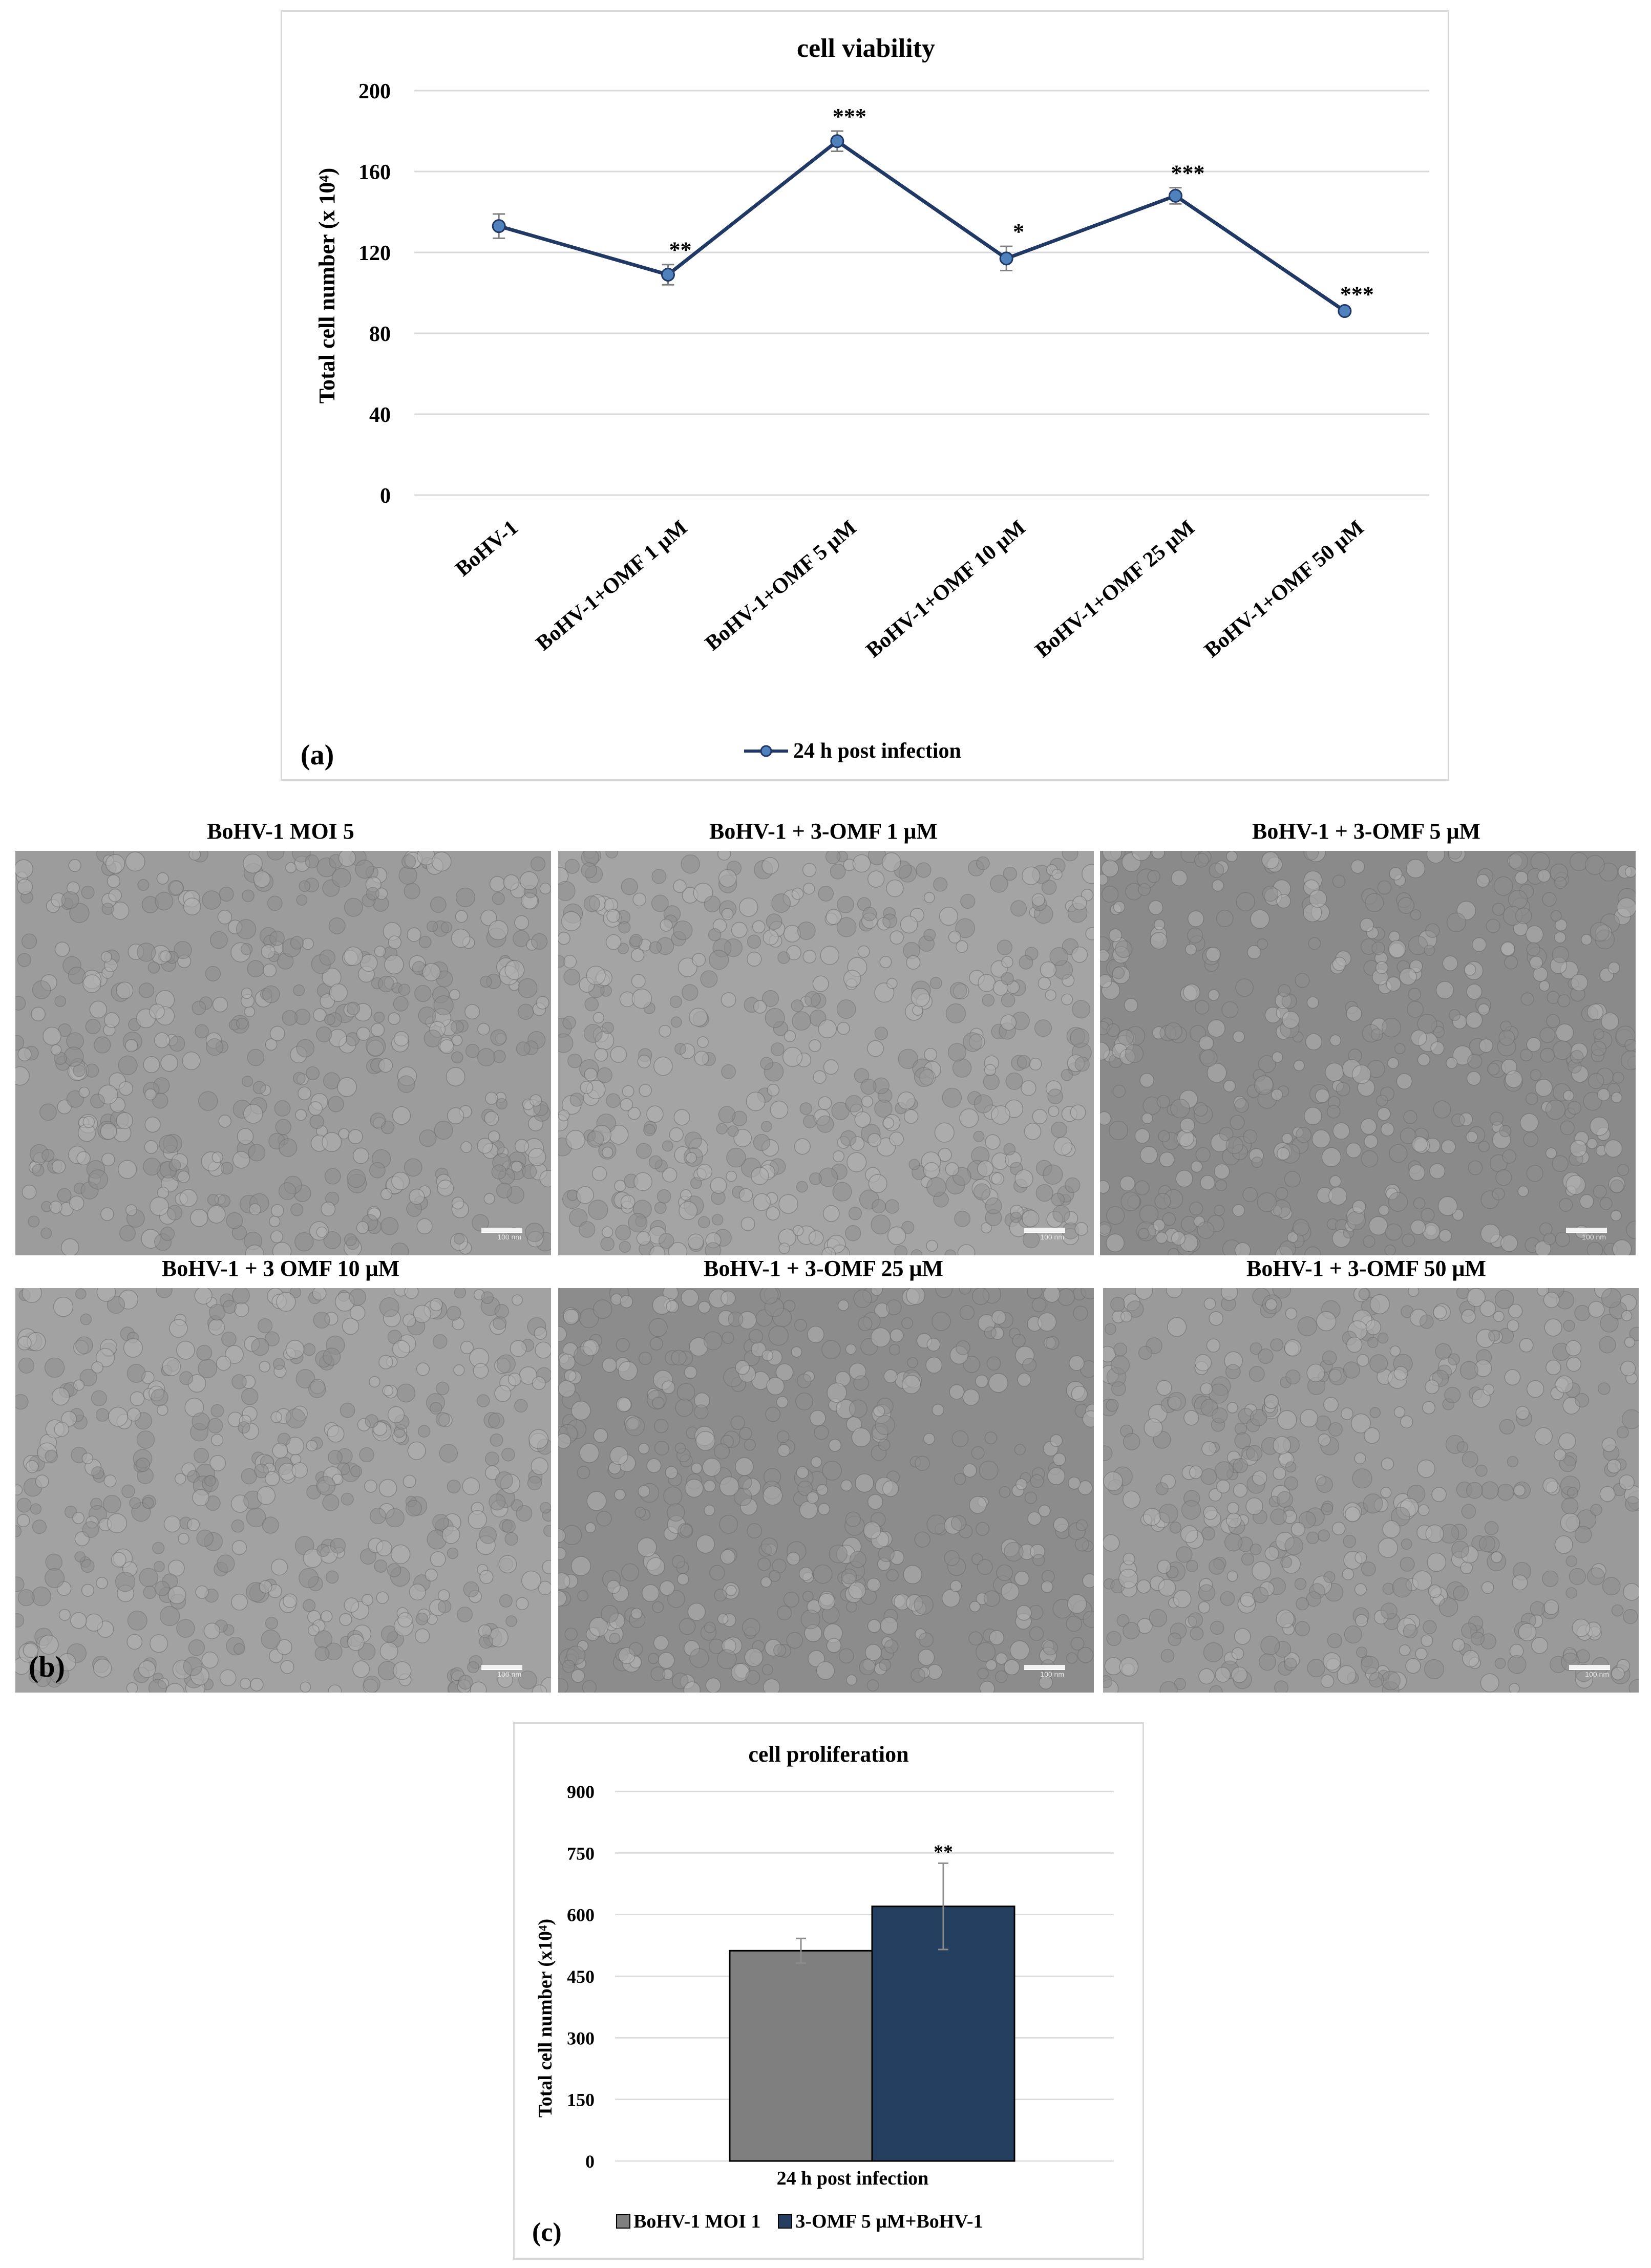 Image resolution: width=1651 pixels, height=2268 pixels. I want to click on significance-label: **, so click(680, 250).